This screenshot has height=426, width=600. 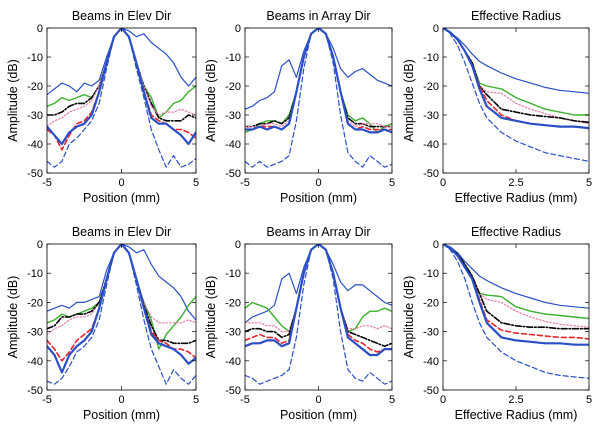 I want to click on plot-frame, so click(x=318, y=317).